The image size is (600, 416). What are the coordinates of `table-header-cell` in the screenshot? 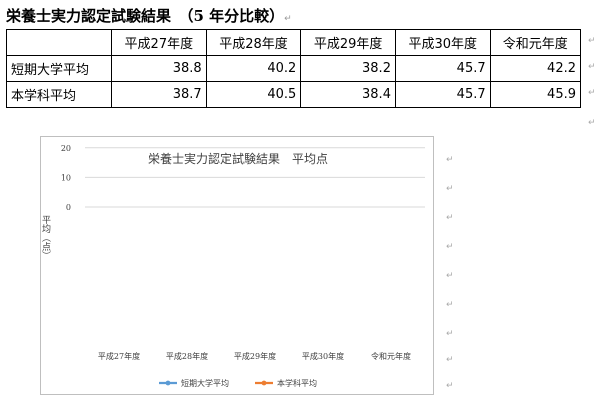 It's located at (59, 42).